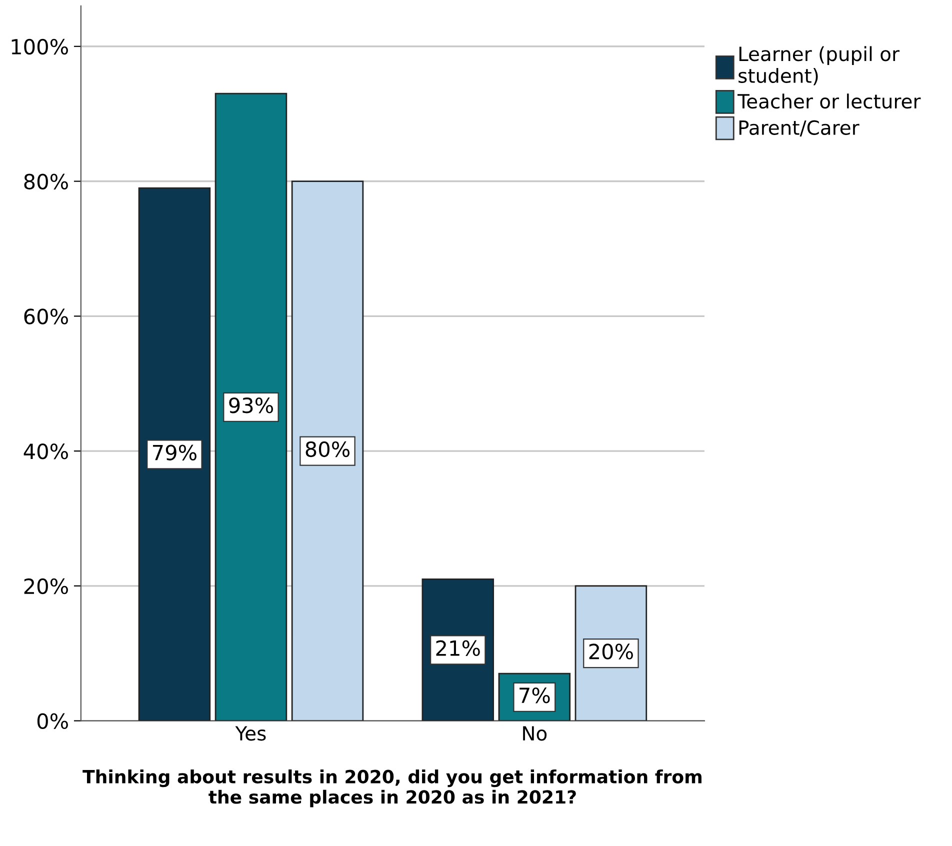  What do you see at coordinates (40, 46) in the screenshot?
I see `y-tick-label: 100%` at bounding box center [40, 46].